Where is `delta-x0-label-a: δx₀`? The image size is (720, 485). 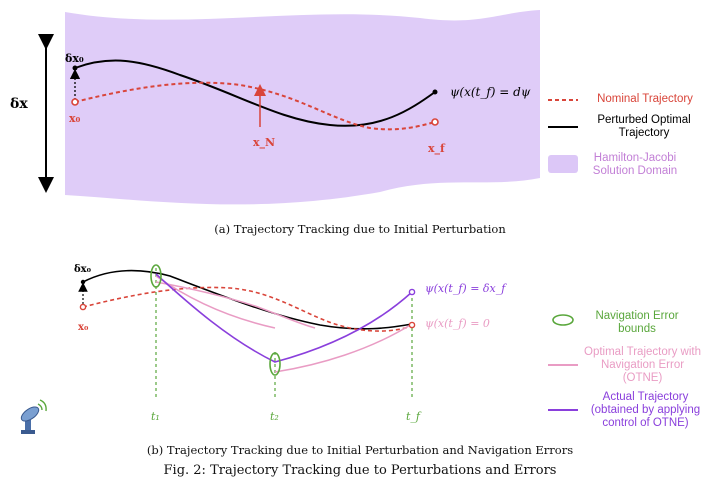
delta-x0-label-a: δx₀ is located at coordinates (74, 58).